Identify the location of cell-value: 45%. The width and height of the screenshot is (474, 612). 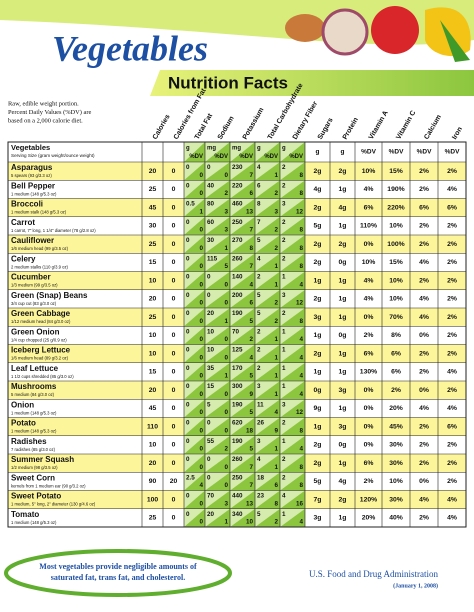
(396, 426).